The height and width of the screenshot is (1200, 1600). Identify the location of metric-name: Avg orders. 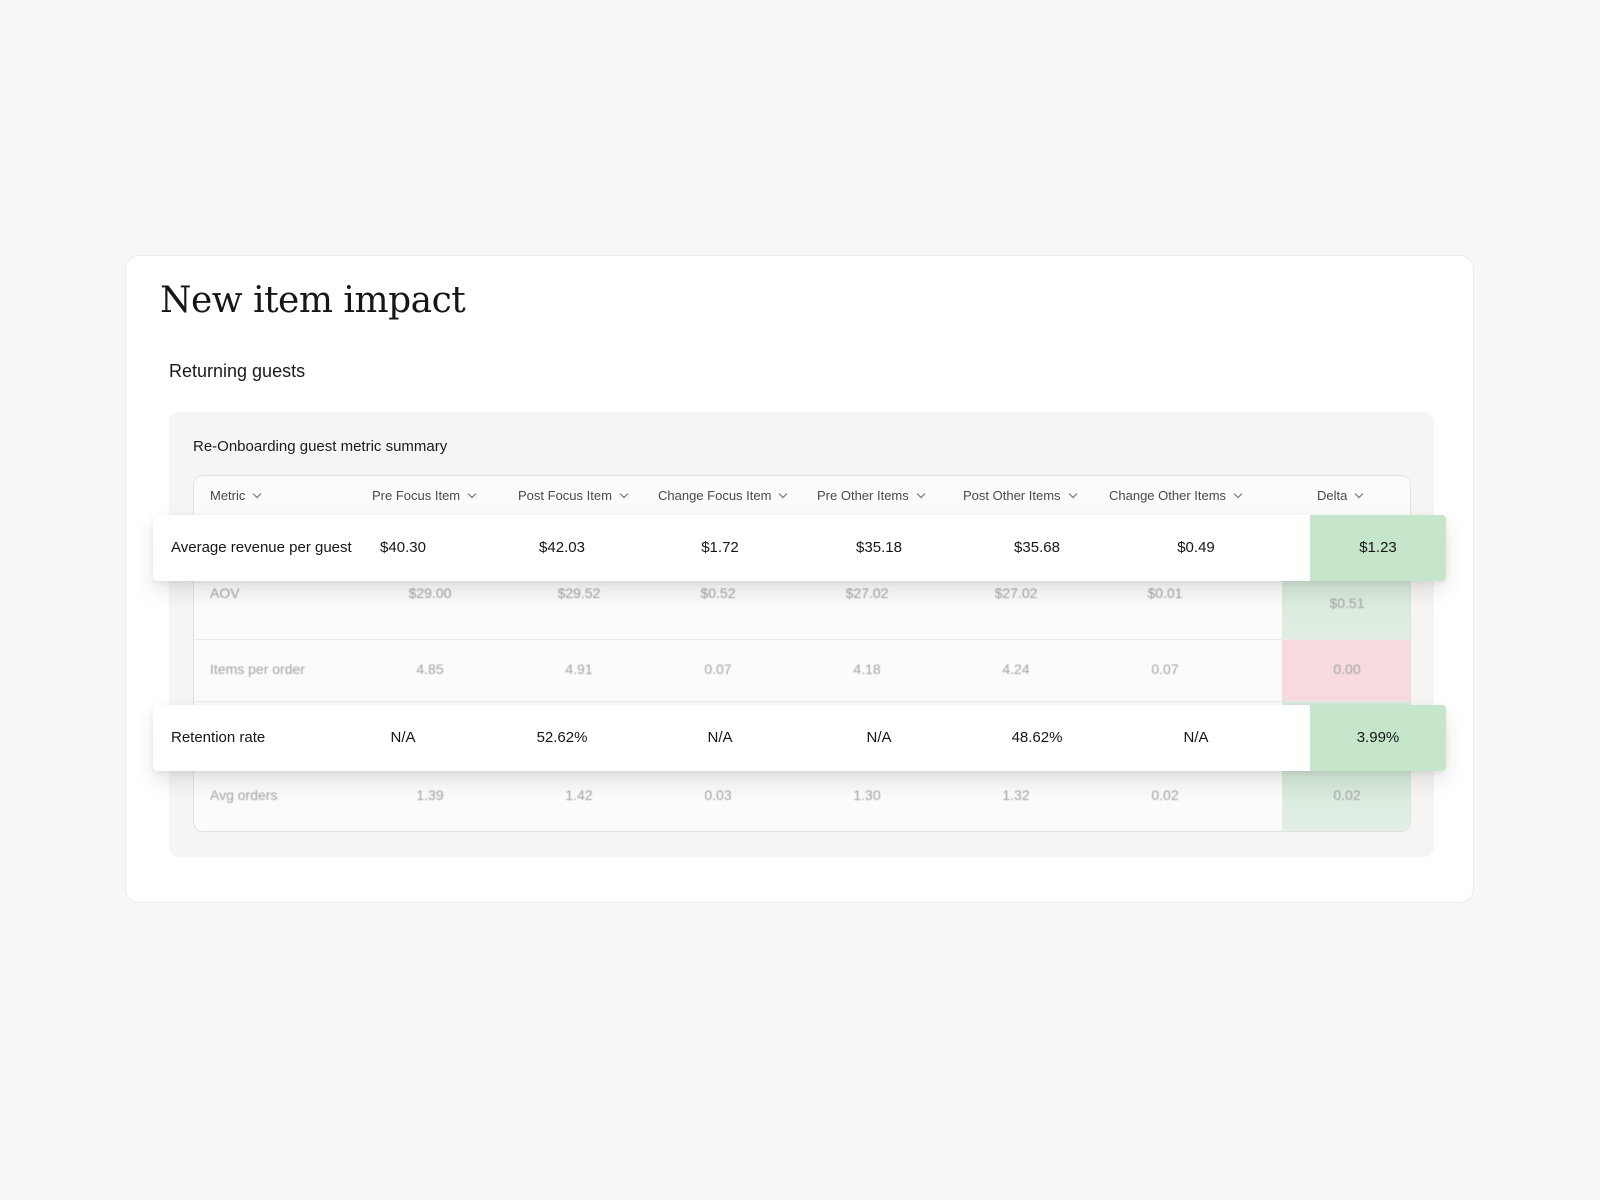
(244, 795).